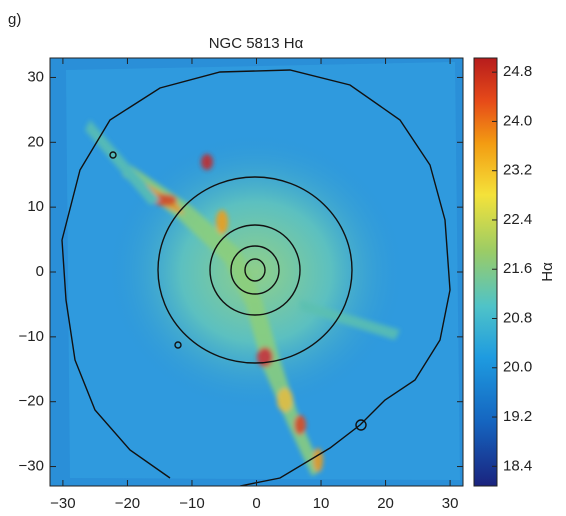  What do you see at coordinates (517, 219) in the screenshot?
I see `colorbar-tick-label: 22.4` at bounding box center [517, 219].